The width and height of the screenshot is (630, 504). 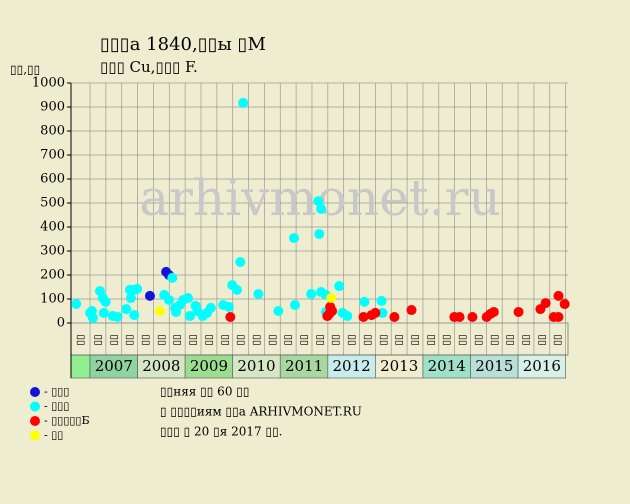 What do you see at coordinates (61, 323) in the screenshot?
I see `y-tick-label: 0` at bounding box center [61, 323].